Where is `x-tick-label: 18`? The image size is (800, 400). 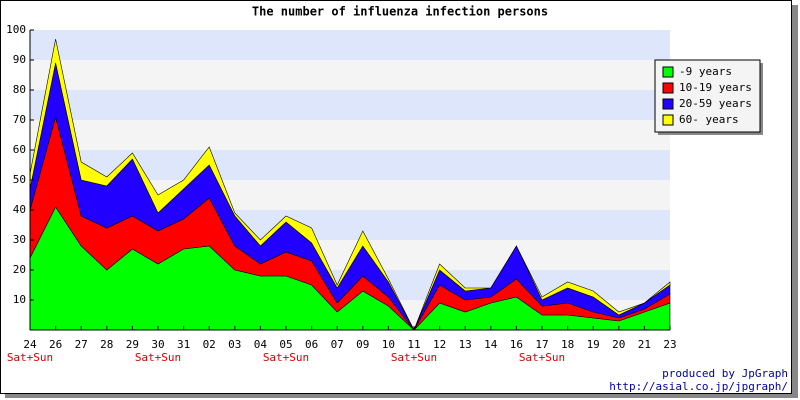 x-tick-label: 18 is located at coordinates (567, 344).